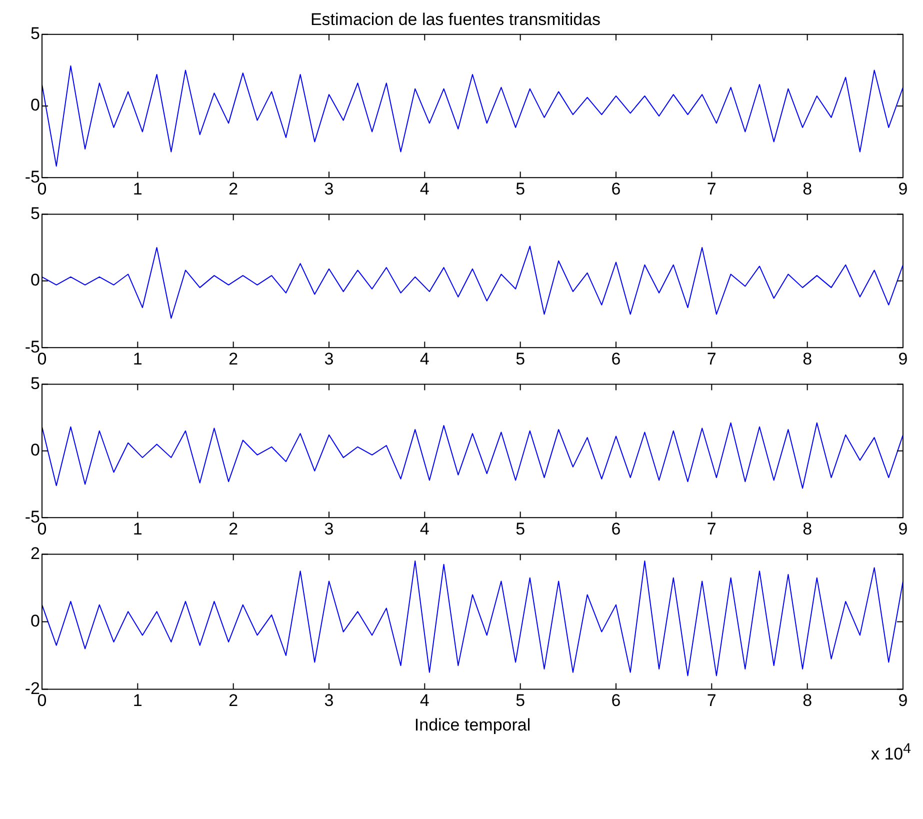 The width and height of the screenshot is (923, 819). I want to click on x-axis-title: Indice temporal, so click(472, 724).